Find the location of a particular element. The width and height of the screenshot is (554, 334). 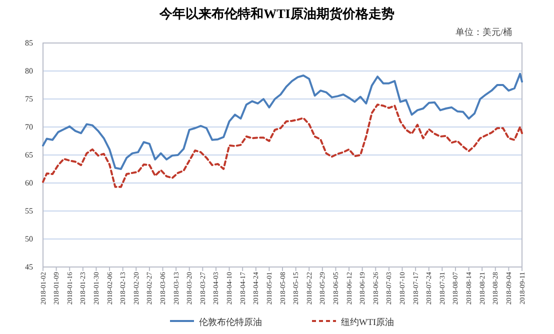

y-tick-label: 80 is located at coordinates (29, 71).